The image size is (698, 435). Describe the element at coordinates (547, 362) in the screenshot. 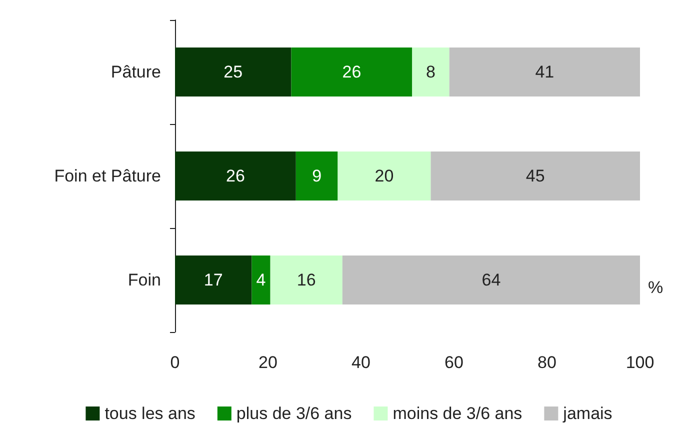

I see `x-tick-label: 80` at that location.